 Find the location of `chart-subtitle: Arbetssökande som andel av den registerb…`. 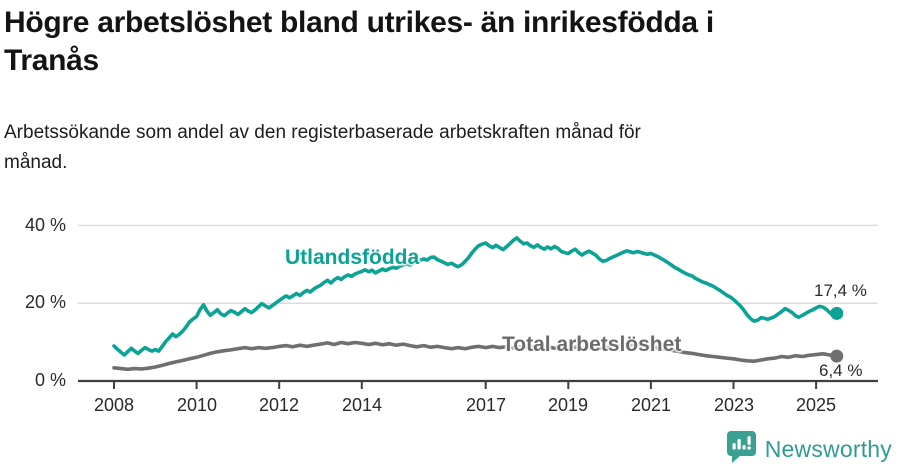

chart-subtitle: Arbetssökande som andel av den registerb… is located at coordinates (434, 148).